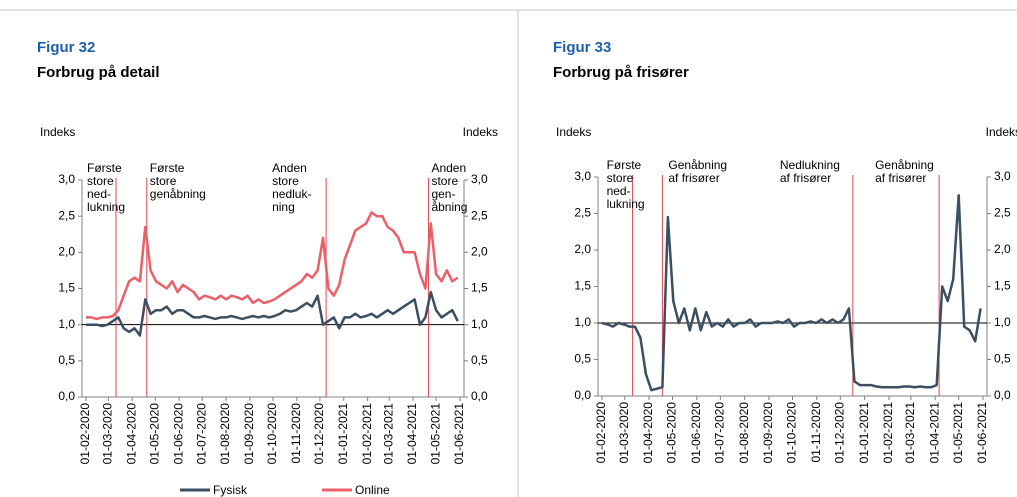 Image resolution: width=1017 pixels, height=497 pixels. I want to click on annotation-text: nedluk-, so click(291, 194).